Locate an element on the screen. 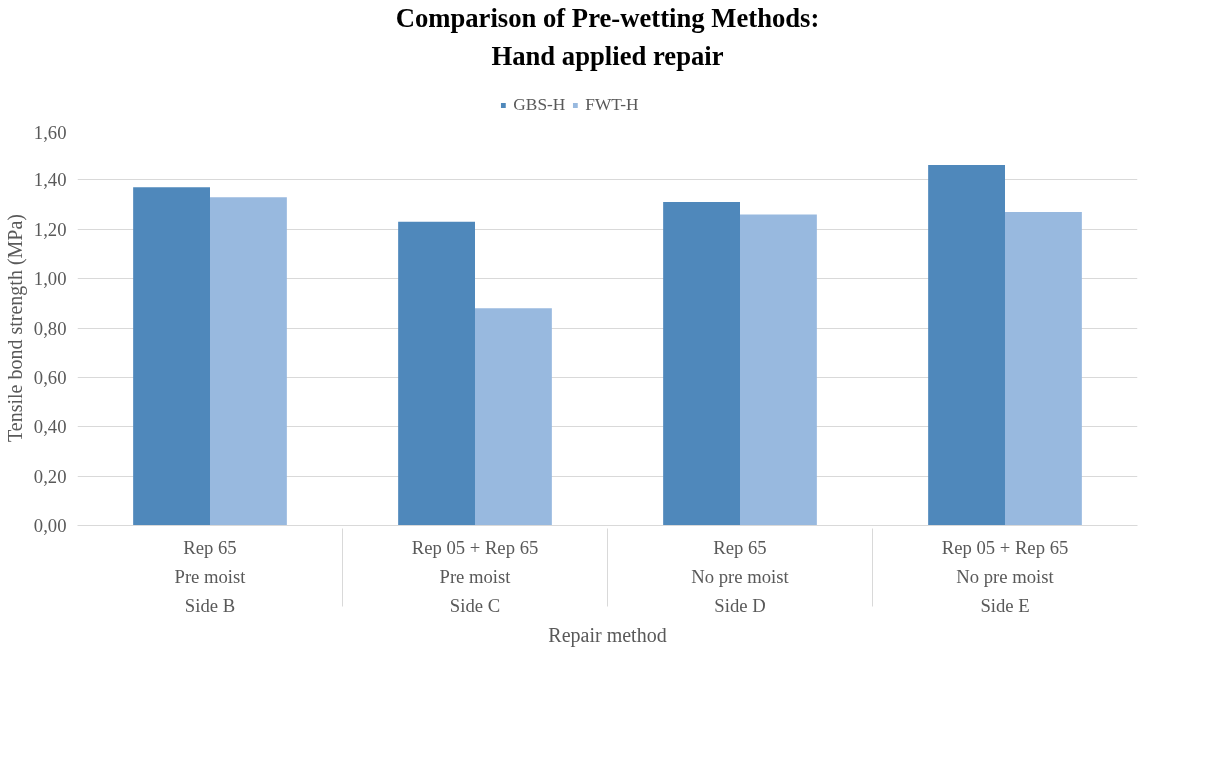  category-label: Rep 65 No pre moist Side D is located at coordinates (740, 576).